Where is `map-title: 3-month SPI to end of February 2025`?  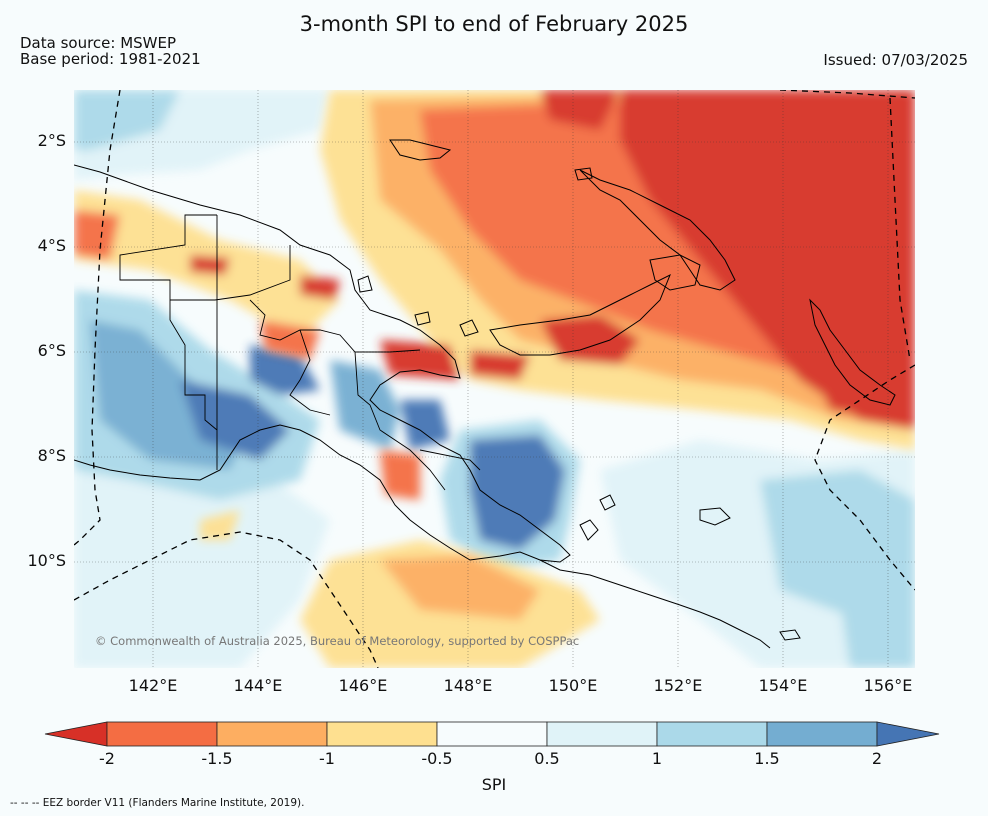
map-title: 3-month SPI to end of February 2025 is located at coordinates (494, 24).